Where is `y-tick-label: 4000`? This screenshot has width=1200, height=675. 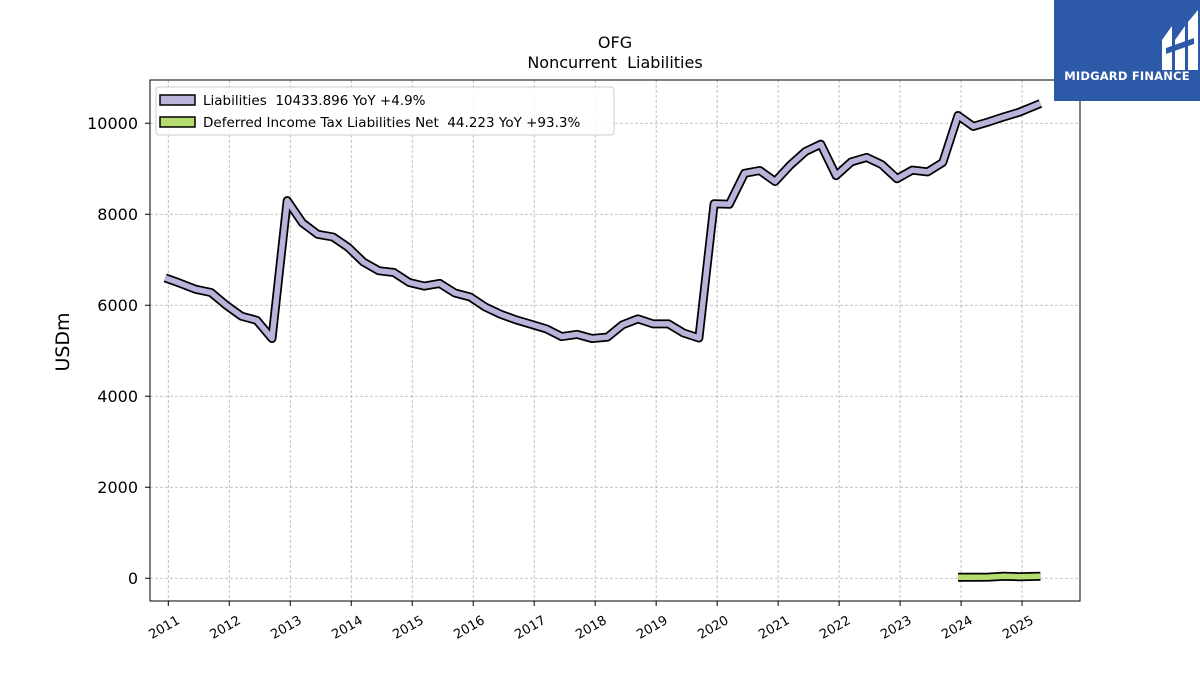
y-tick-label: 4000 is located at coordinates (117, 396).